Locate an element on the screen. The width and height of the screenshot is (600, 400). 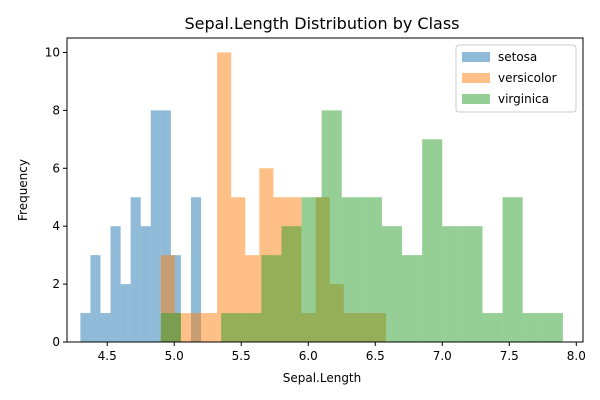
x-tick-label: 8.0 is located at coordinates (576, 356).